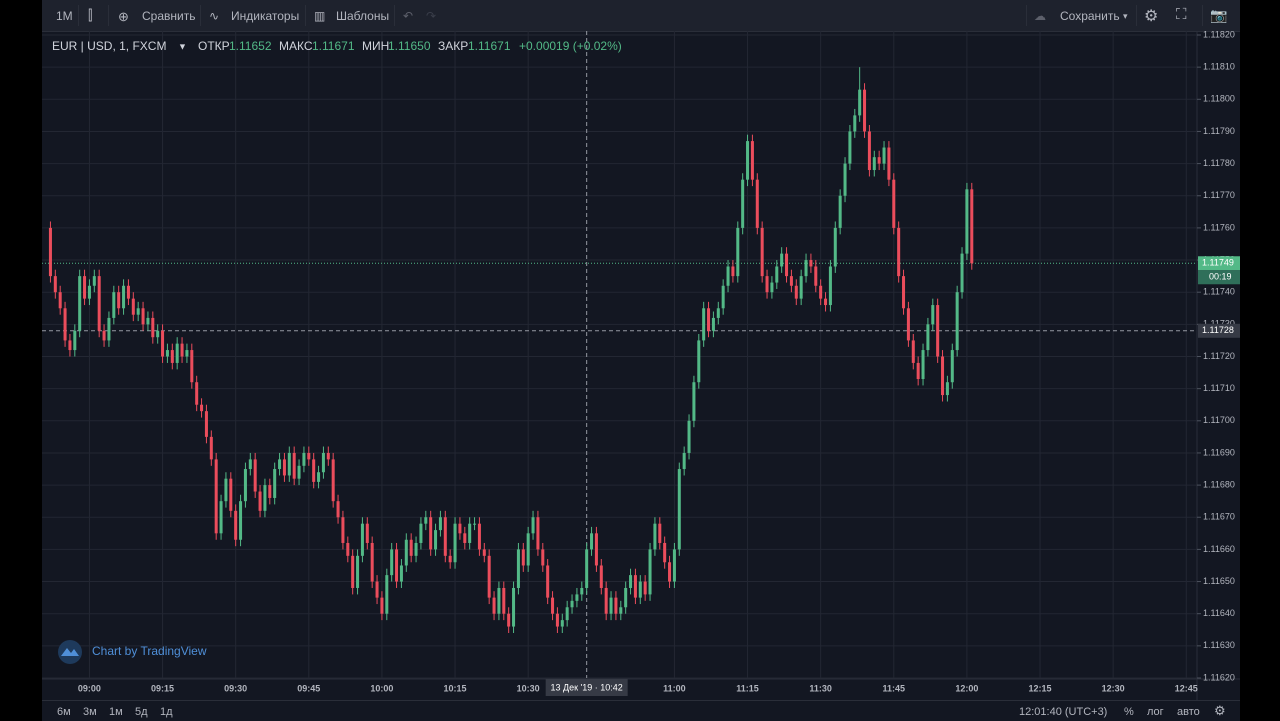 The image size is (1280, 721). I want to click on range-button: 1д, so click(166, 712).